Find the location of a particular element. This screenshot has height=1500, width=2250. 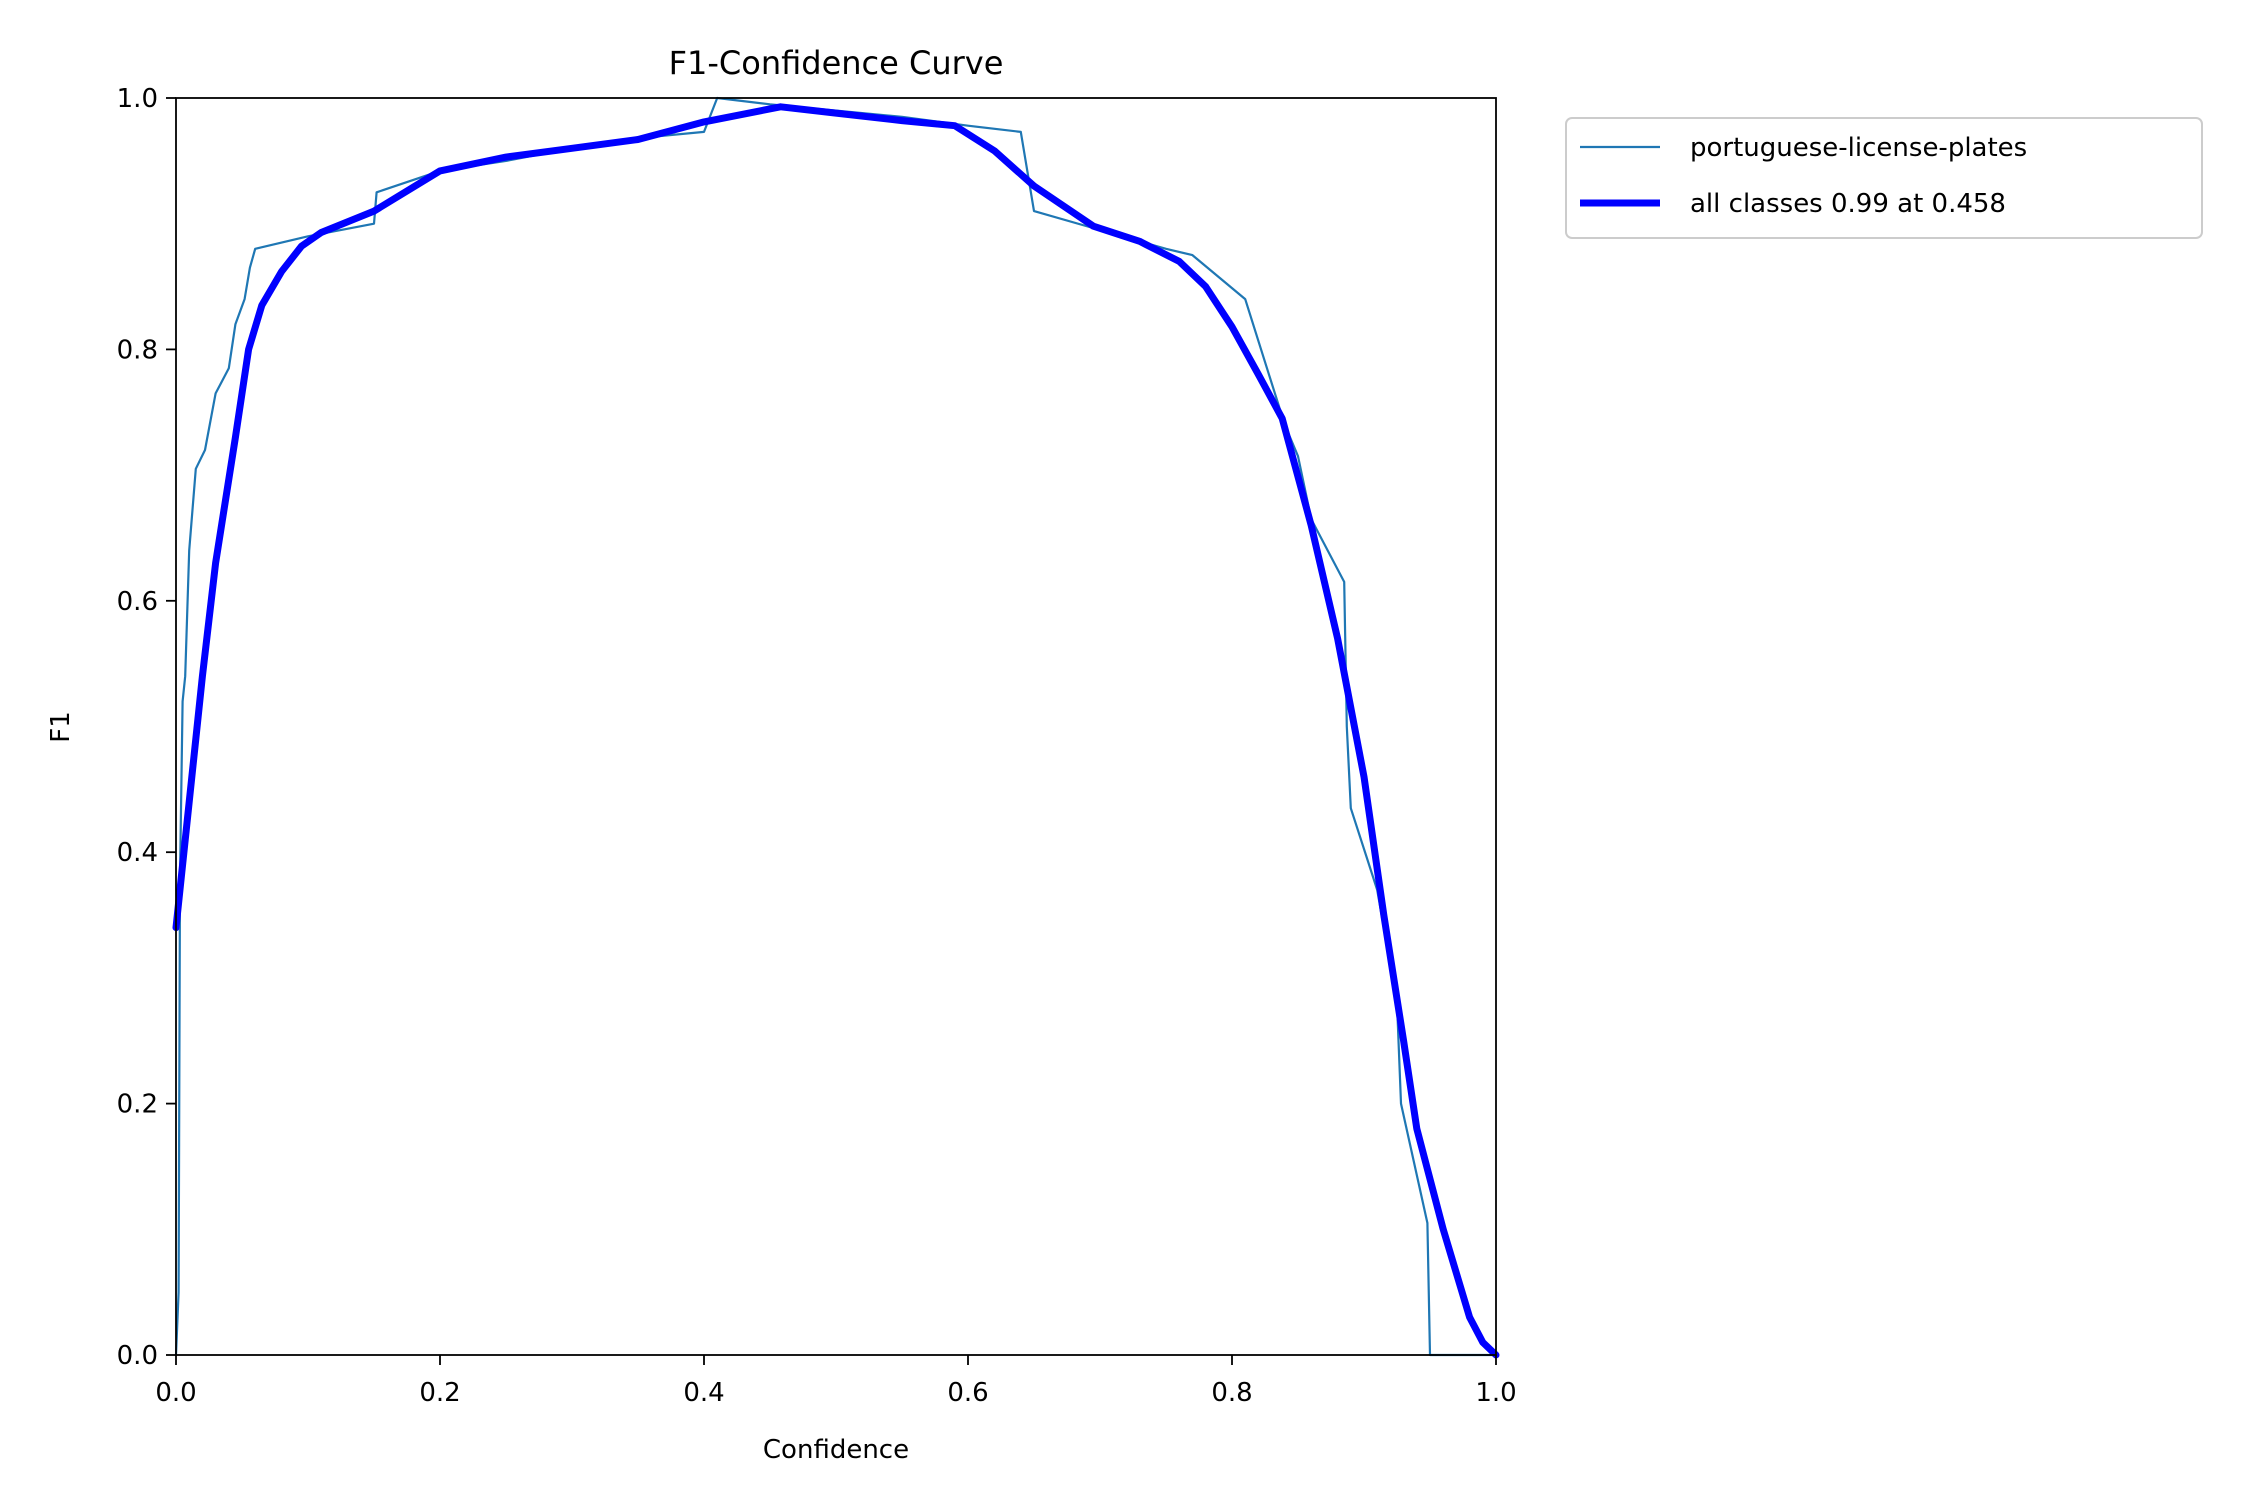

y-tick-label: 0.8 is located at coordinates (137, 350).